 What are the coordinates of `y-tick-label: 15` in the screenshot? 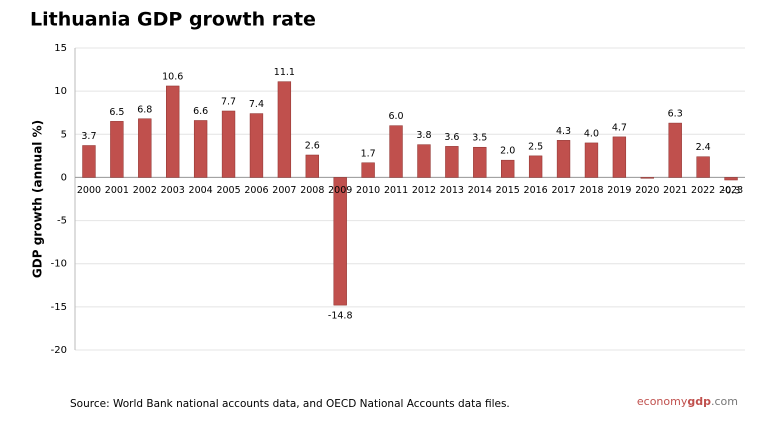 It's located at (60, 48).